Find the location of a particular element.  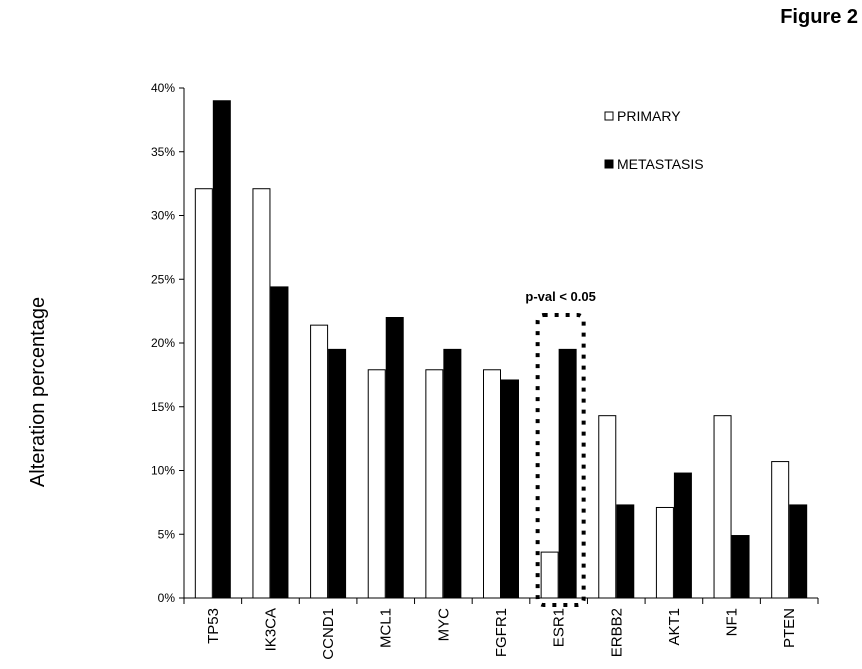

bar-metastasis-fgfr1 is located at coordinates (510, 489).